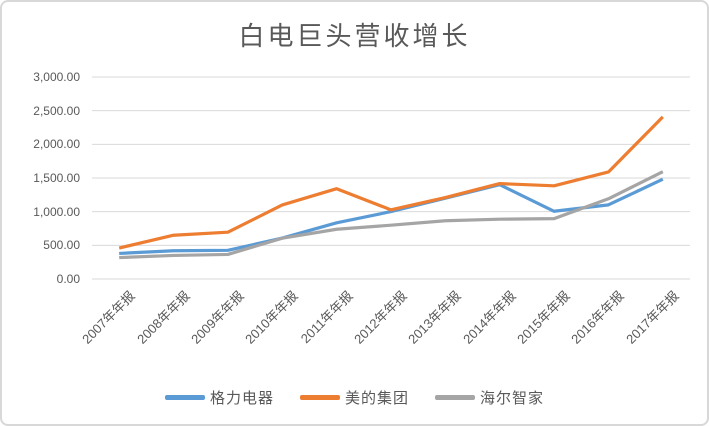  What do you see at coordinates (241, 398) in the screenshot?
I see `legend-label: 格力电器` at bounding box center [241, 398].